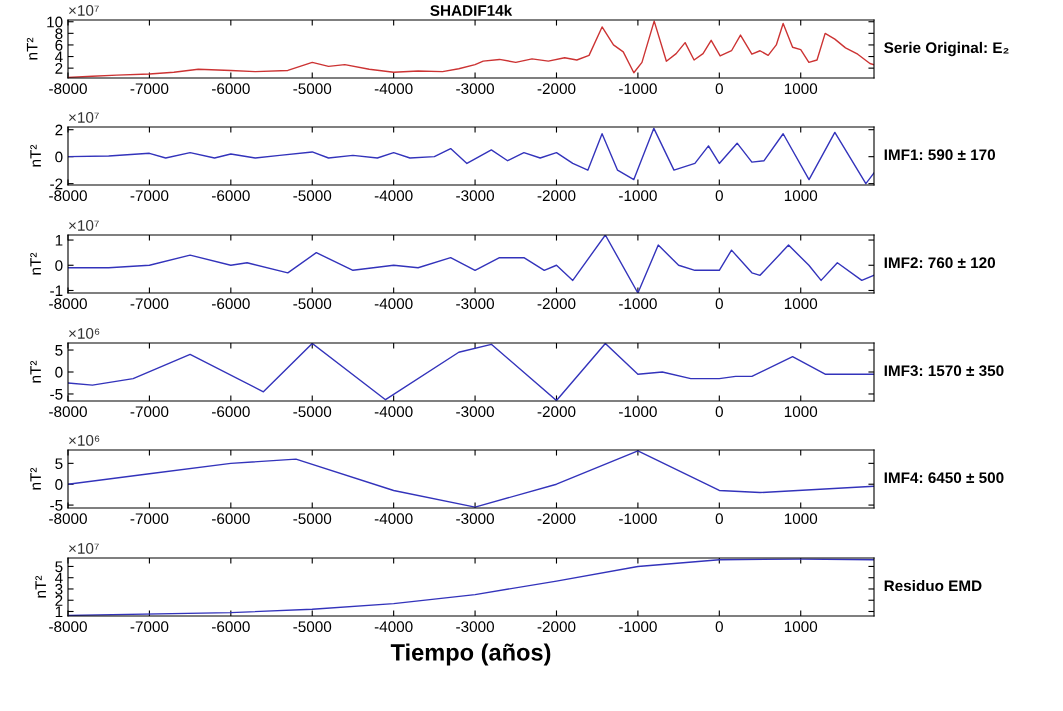  I want to click on series-label: IMF2: 760 ± 120, so click(940, 263).